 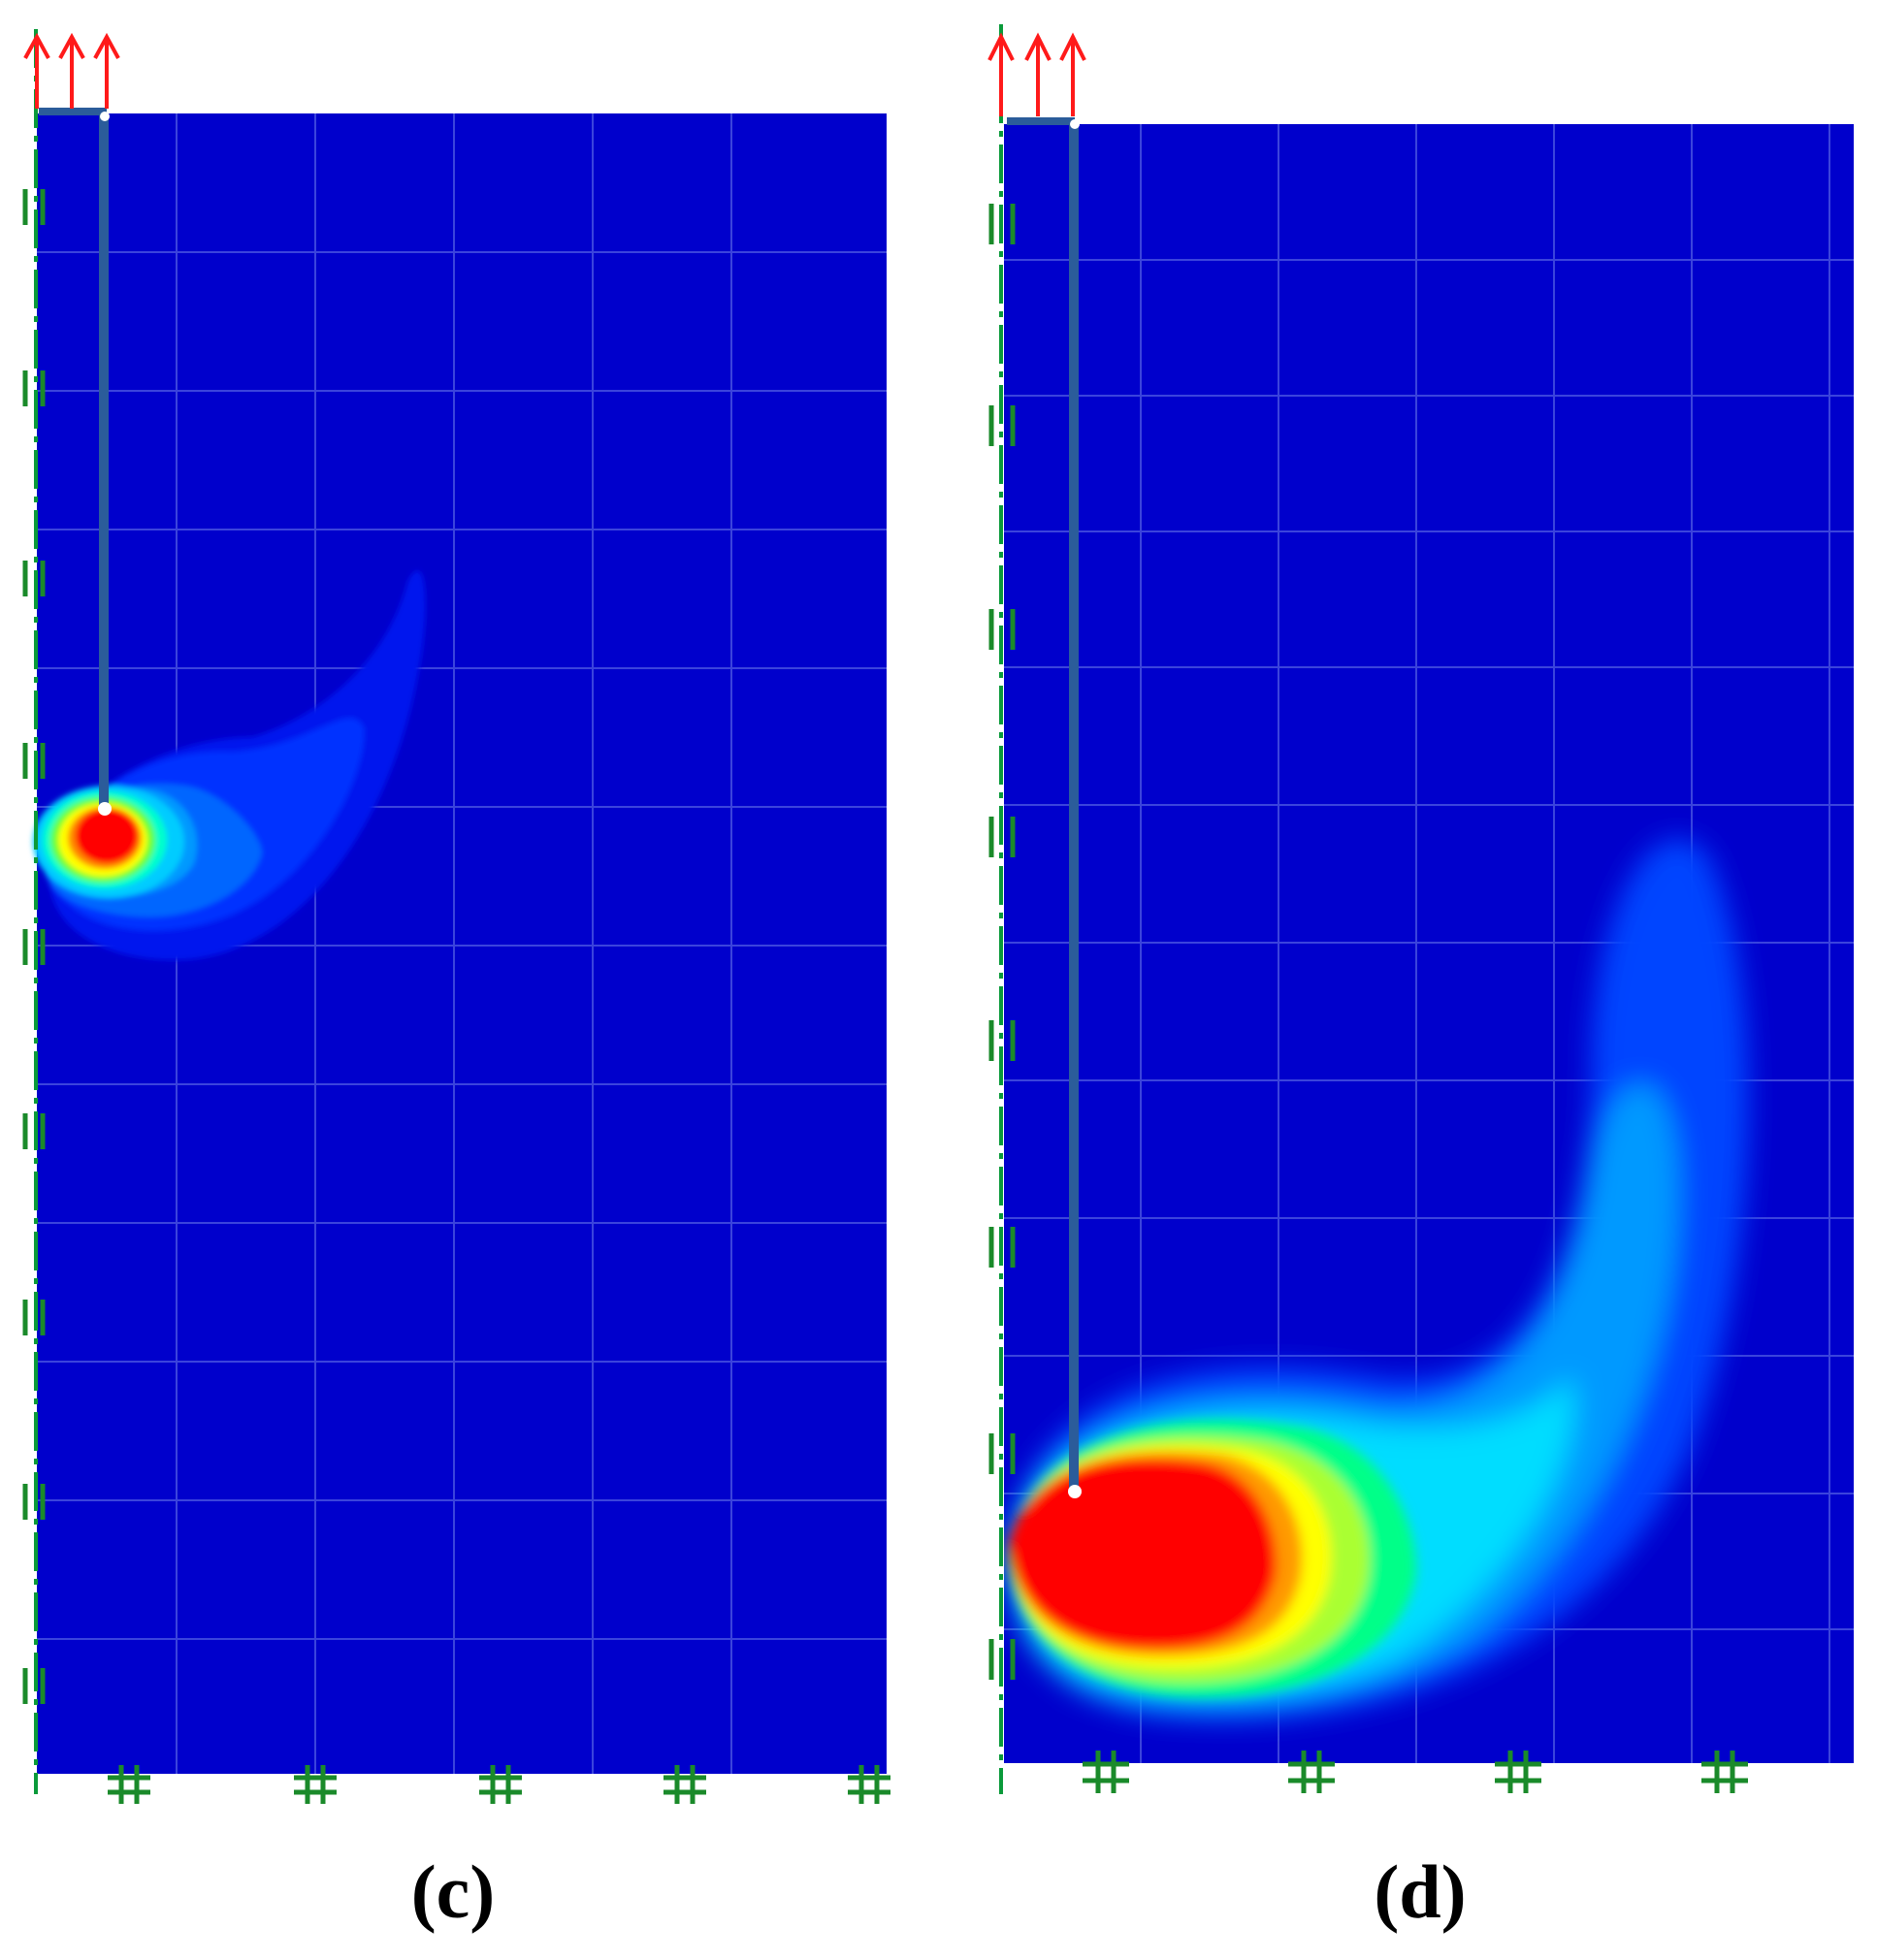 I want to click on stress-contours, so click(x=229, y=765).